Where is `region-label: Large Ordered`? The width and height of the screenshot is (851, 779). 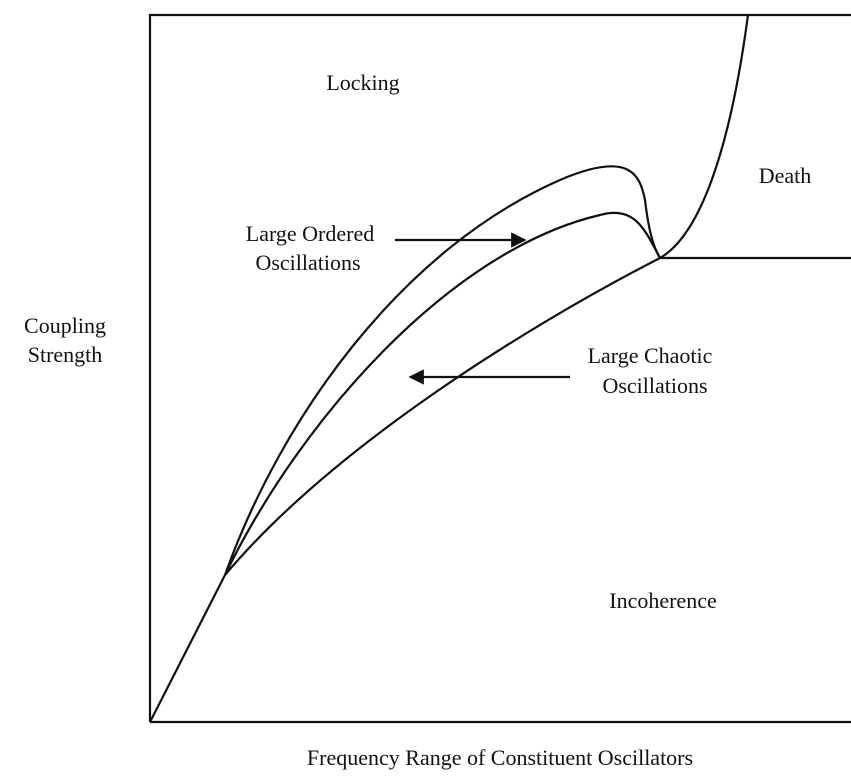 region-label: Large Ordered is located at coordinates (310, 233).